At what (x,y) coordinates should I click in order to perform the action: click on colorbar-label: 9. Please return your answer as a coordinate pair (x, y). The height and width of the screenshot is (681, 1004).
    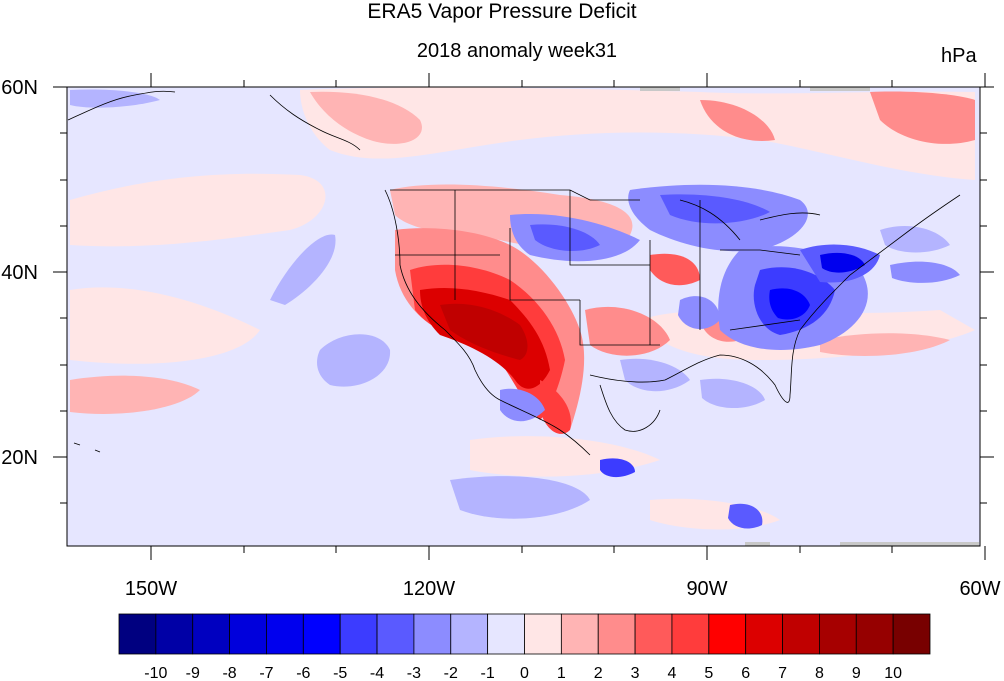
    Looking at the image, I should click on (856, 673).